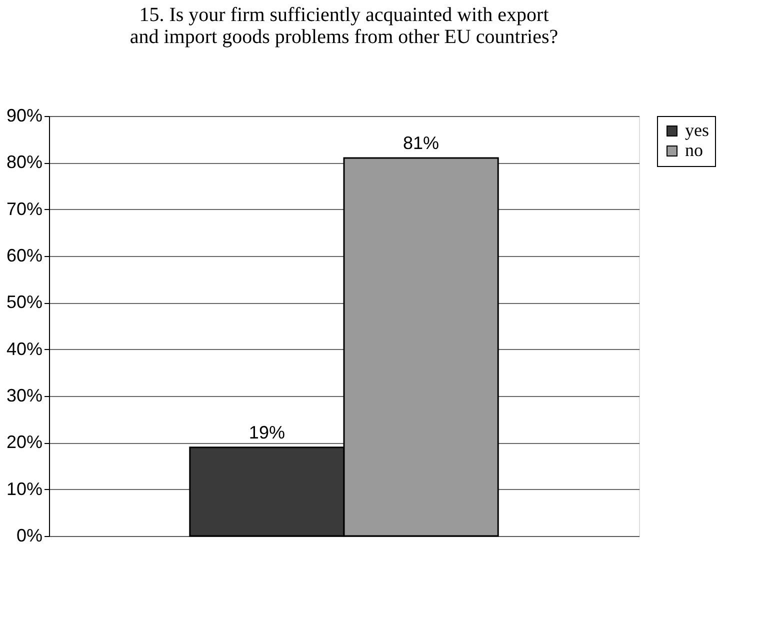  Describe the element at coordinates (24, 442) in the screenshot. I see `y-tick-label: 20%` at that location.